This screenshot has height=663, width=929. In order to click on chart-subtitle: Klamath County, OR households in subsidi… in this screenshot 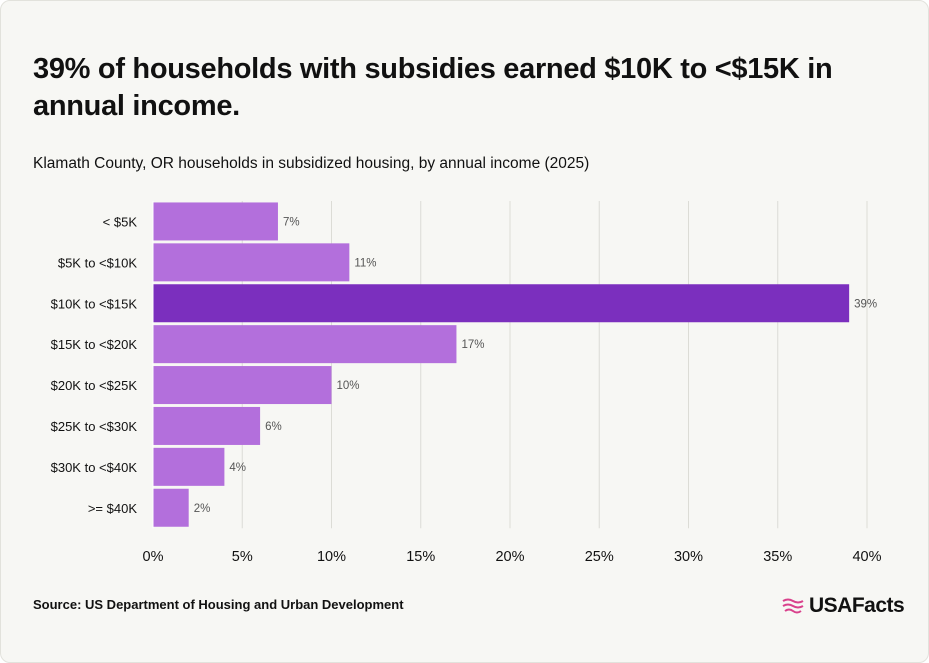, I will do `click(311, 163)`.